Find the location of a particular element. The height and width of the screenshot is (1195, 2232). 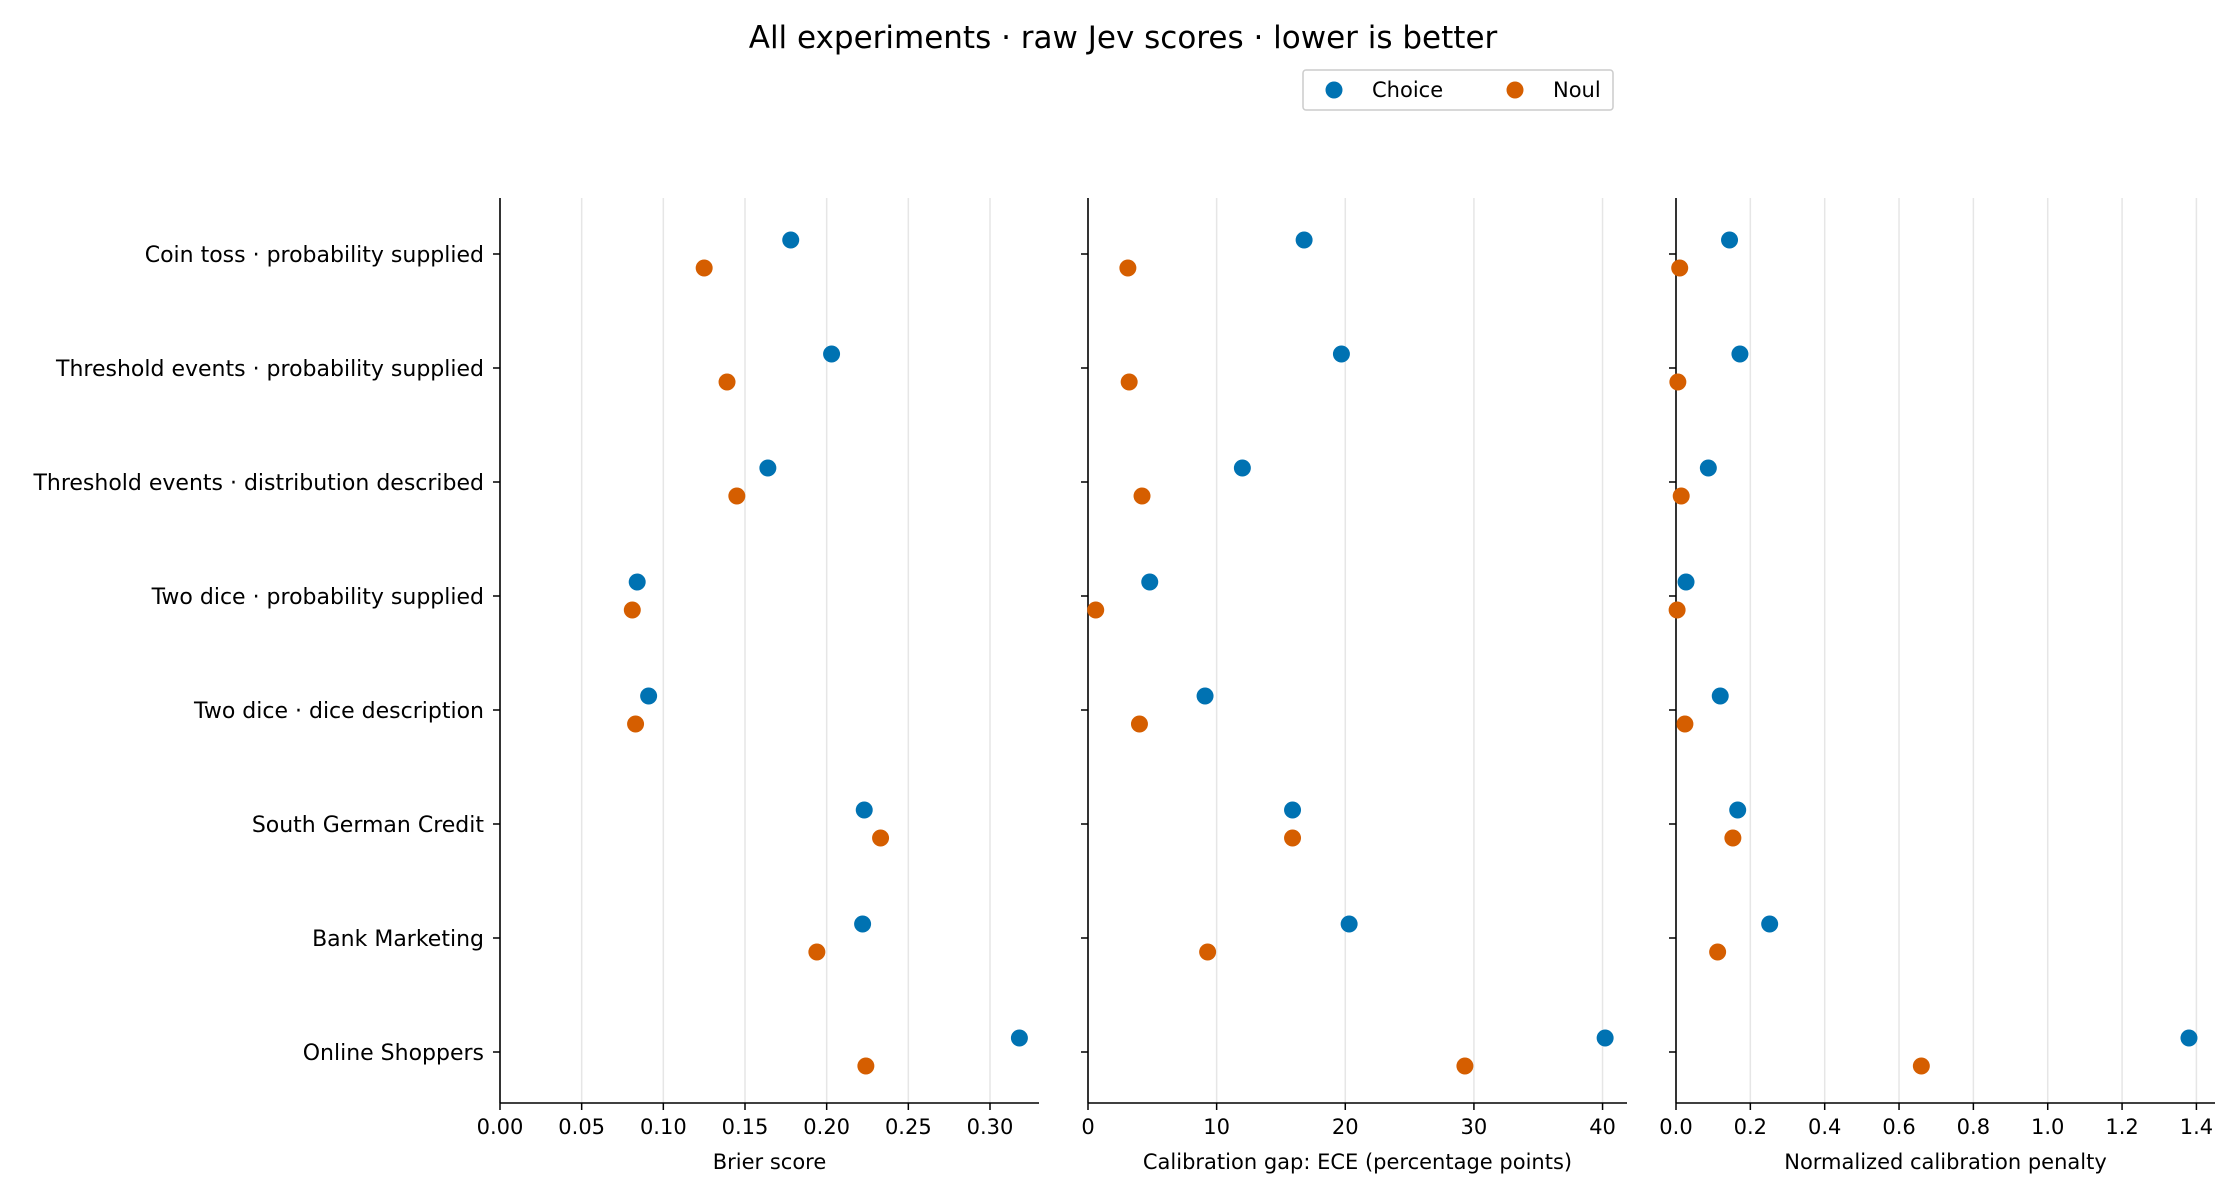

legend-marker-noul is located at coordinates (1515, 90).